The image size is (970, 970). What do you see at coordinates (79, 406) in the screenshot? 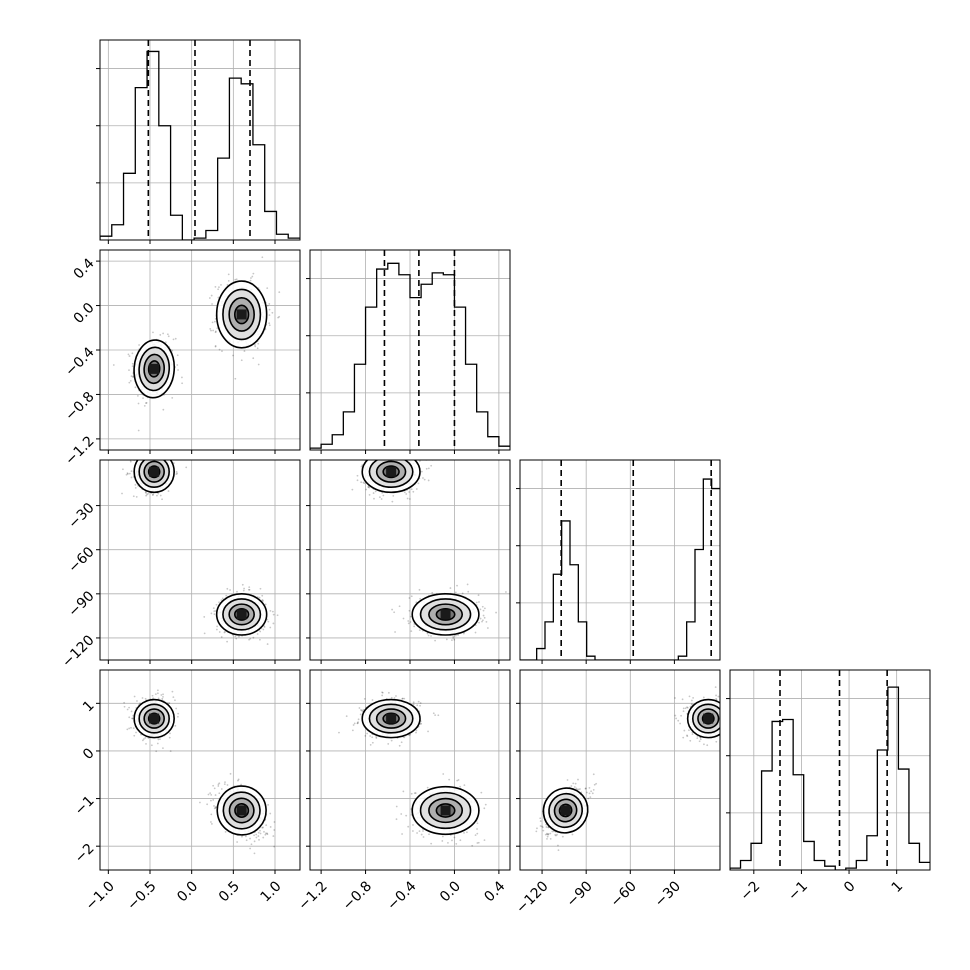
I see `y-tick-label-p1: −0.8` at bounding box center [79, 406].